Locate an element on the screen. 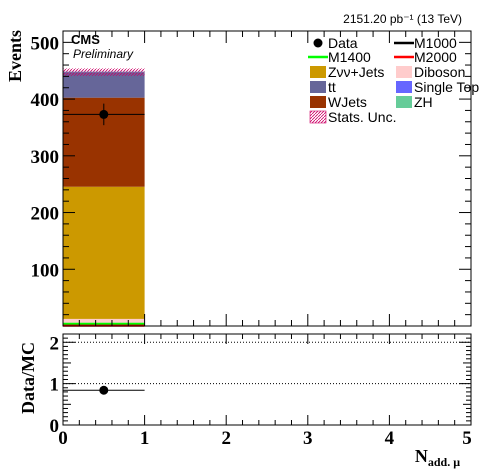  data-point is located at coordinates (104, 114).